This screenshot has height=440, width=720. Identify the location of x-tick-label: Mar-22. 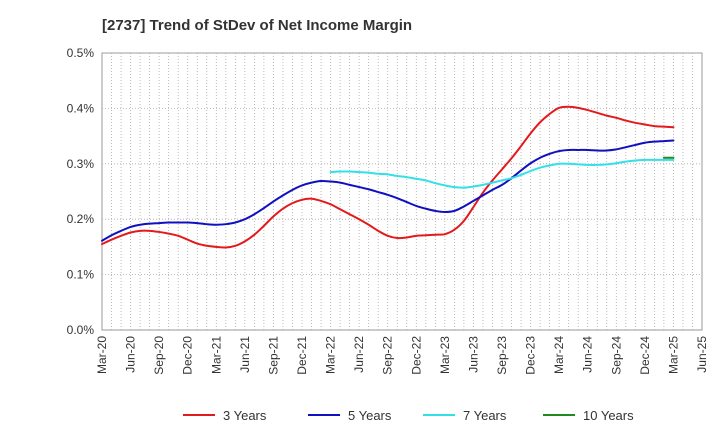
(331, 355).